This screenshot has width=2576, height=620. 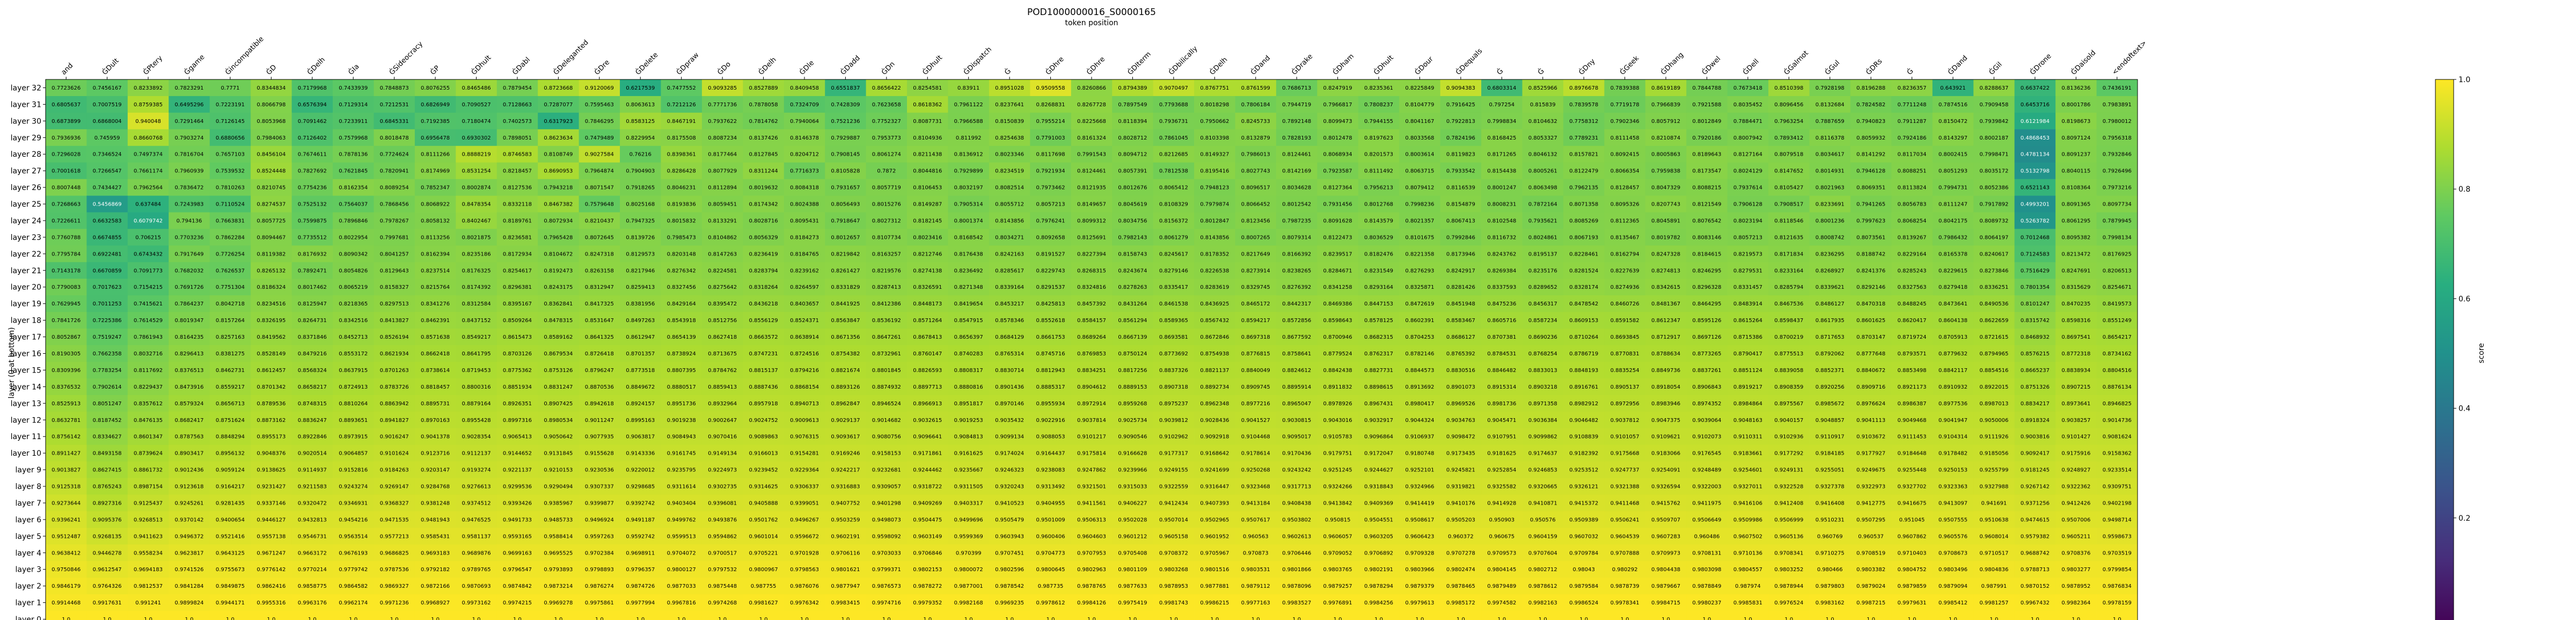 What do you see at coordinates (1583, 237) in the screenshot?
I see `cell-value-label: 0.8067193` at bounding box center [1583, 237].